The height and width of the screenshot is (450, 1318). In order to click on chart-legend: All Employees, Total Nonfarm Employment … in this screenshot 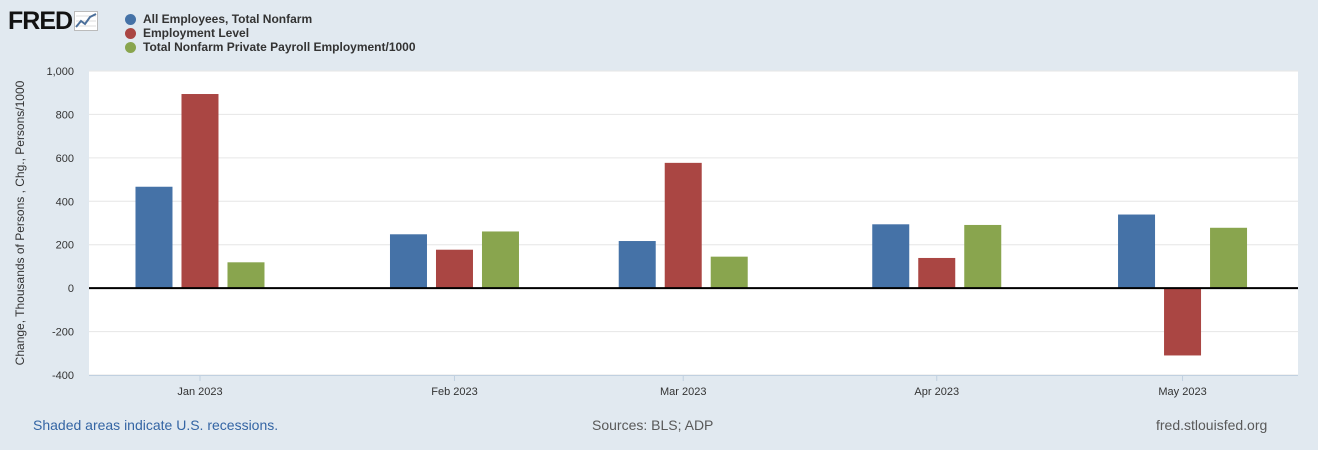, I will do `click(270, 33)`.